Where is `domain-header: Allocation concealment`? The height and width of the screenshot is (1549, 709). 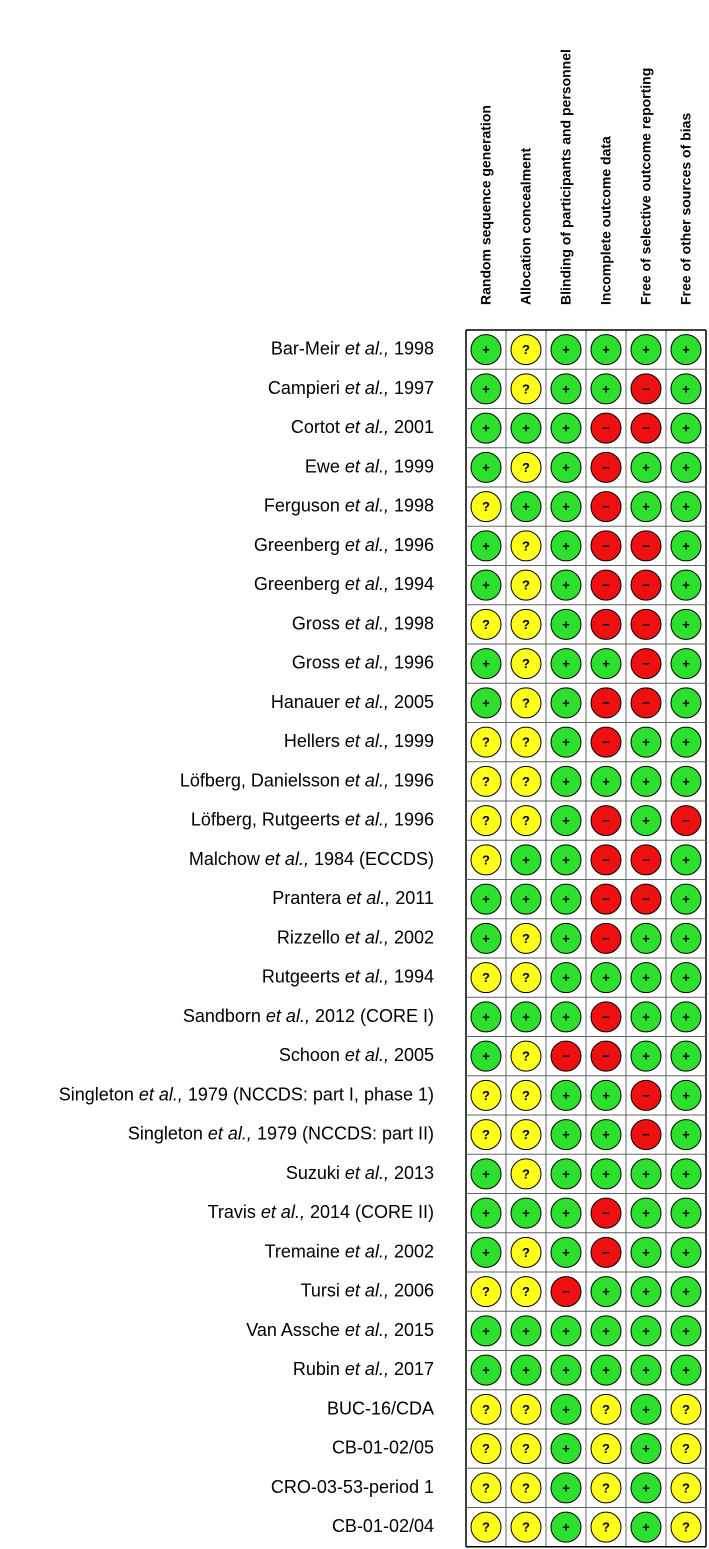 domain-header: Allocation concealment is located at coordinates (526, 226).